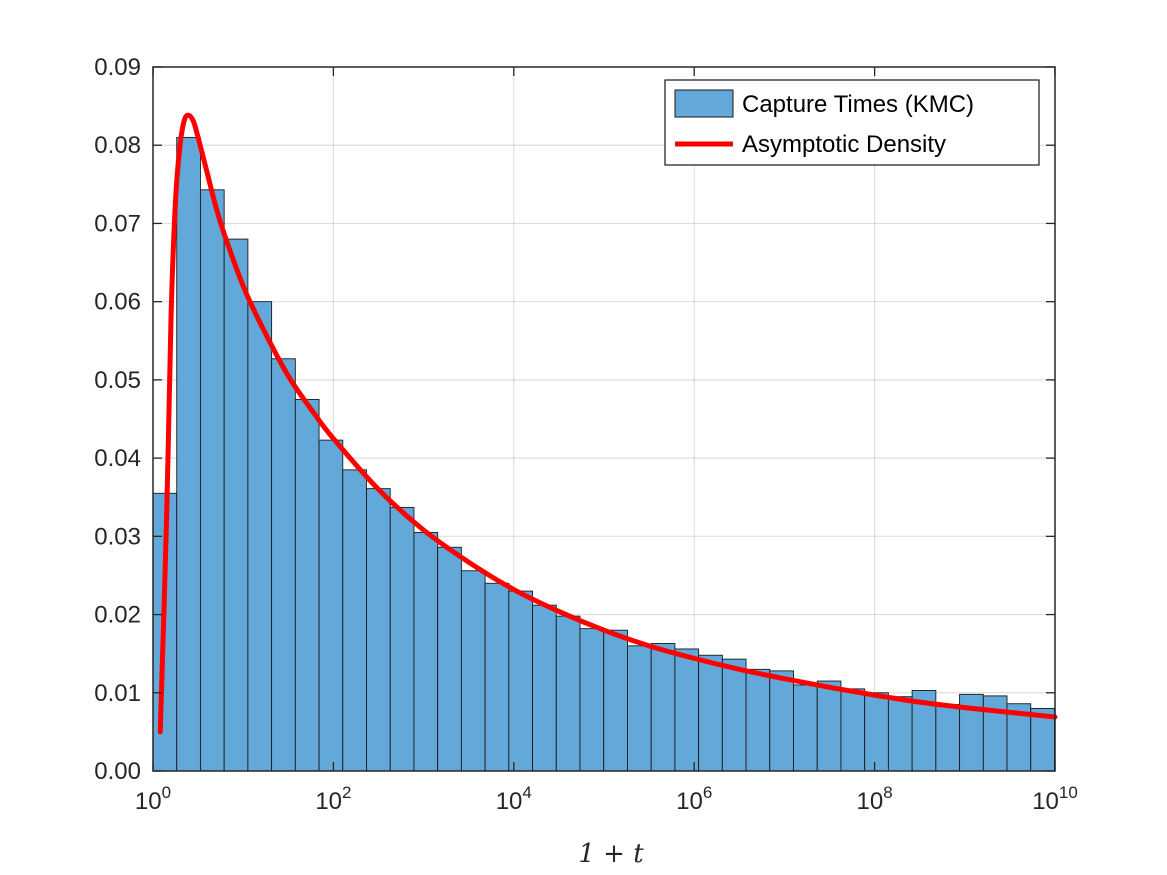 The image size is (1167, 875). Describe the element at coordinates (694, 799) in the screenshot. I see `x-tick-label: 10⁶` at that location.